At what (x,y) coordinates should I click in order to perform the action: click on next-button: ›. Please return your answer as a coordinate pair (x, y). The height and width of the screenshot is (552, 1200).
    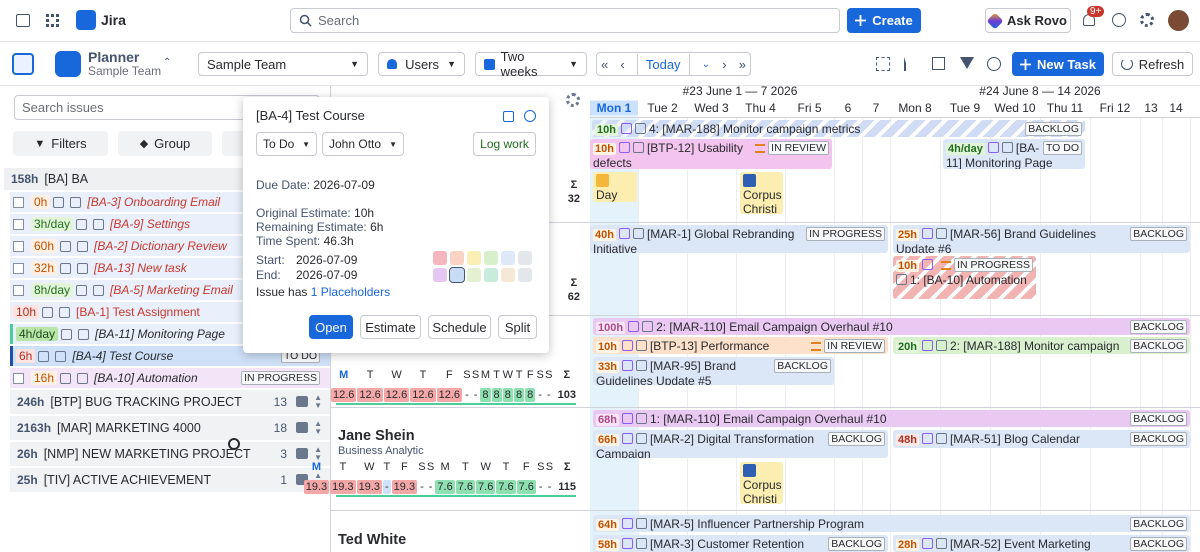
    Looking at the image, I should click on (724, 64).